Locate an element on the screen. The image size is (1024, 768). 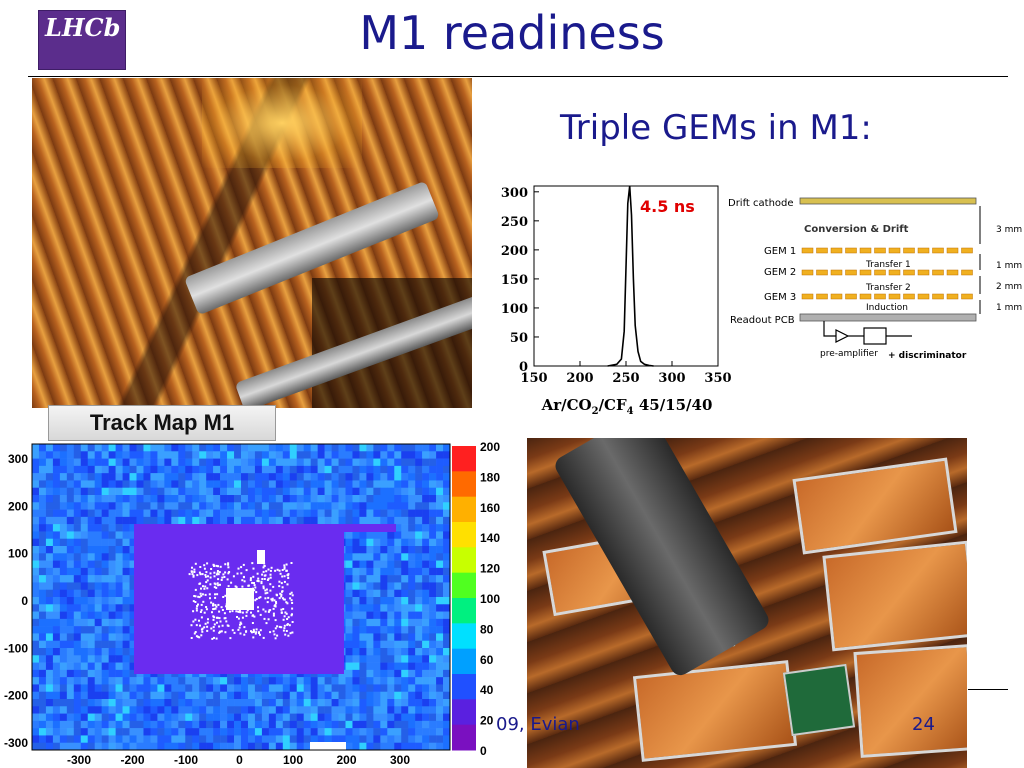
color-scale-tick-label: 20 is located at coordinates (487, 721).